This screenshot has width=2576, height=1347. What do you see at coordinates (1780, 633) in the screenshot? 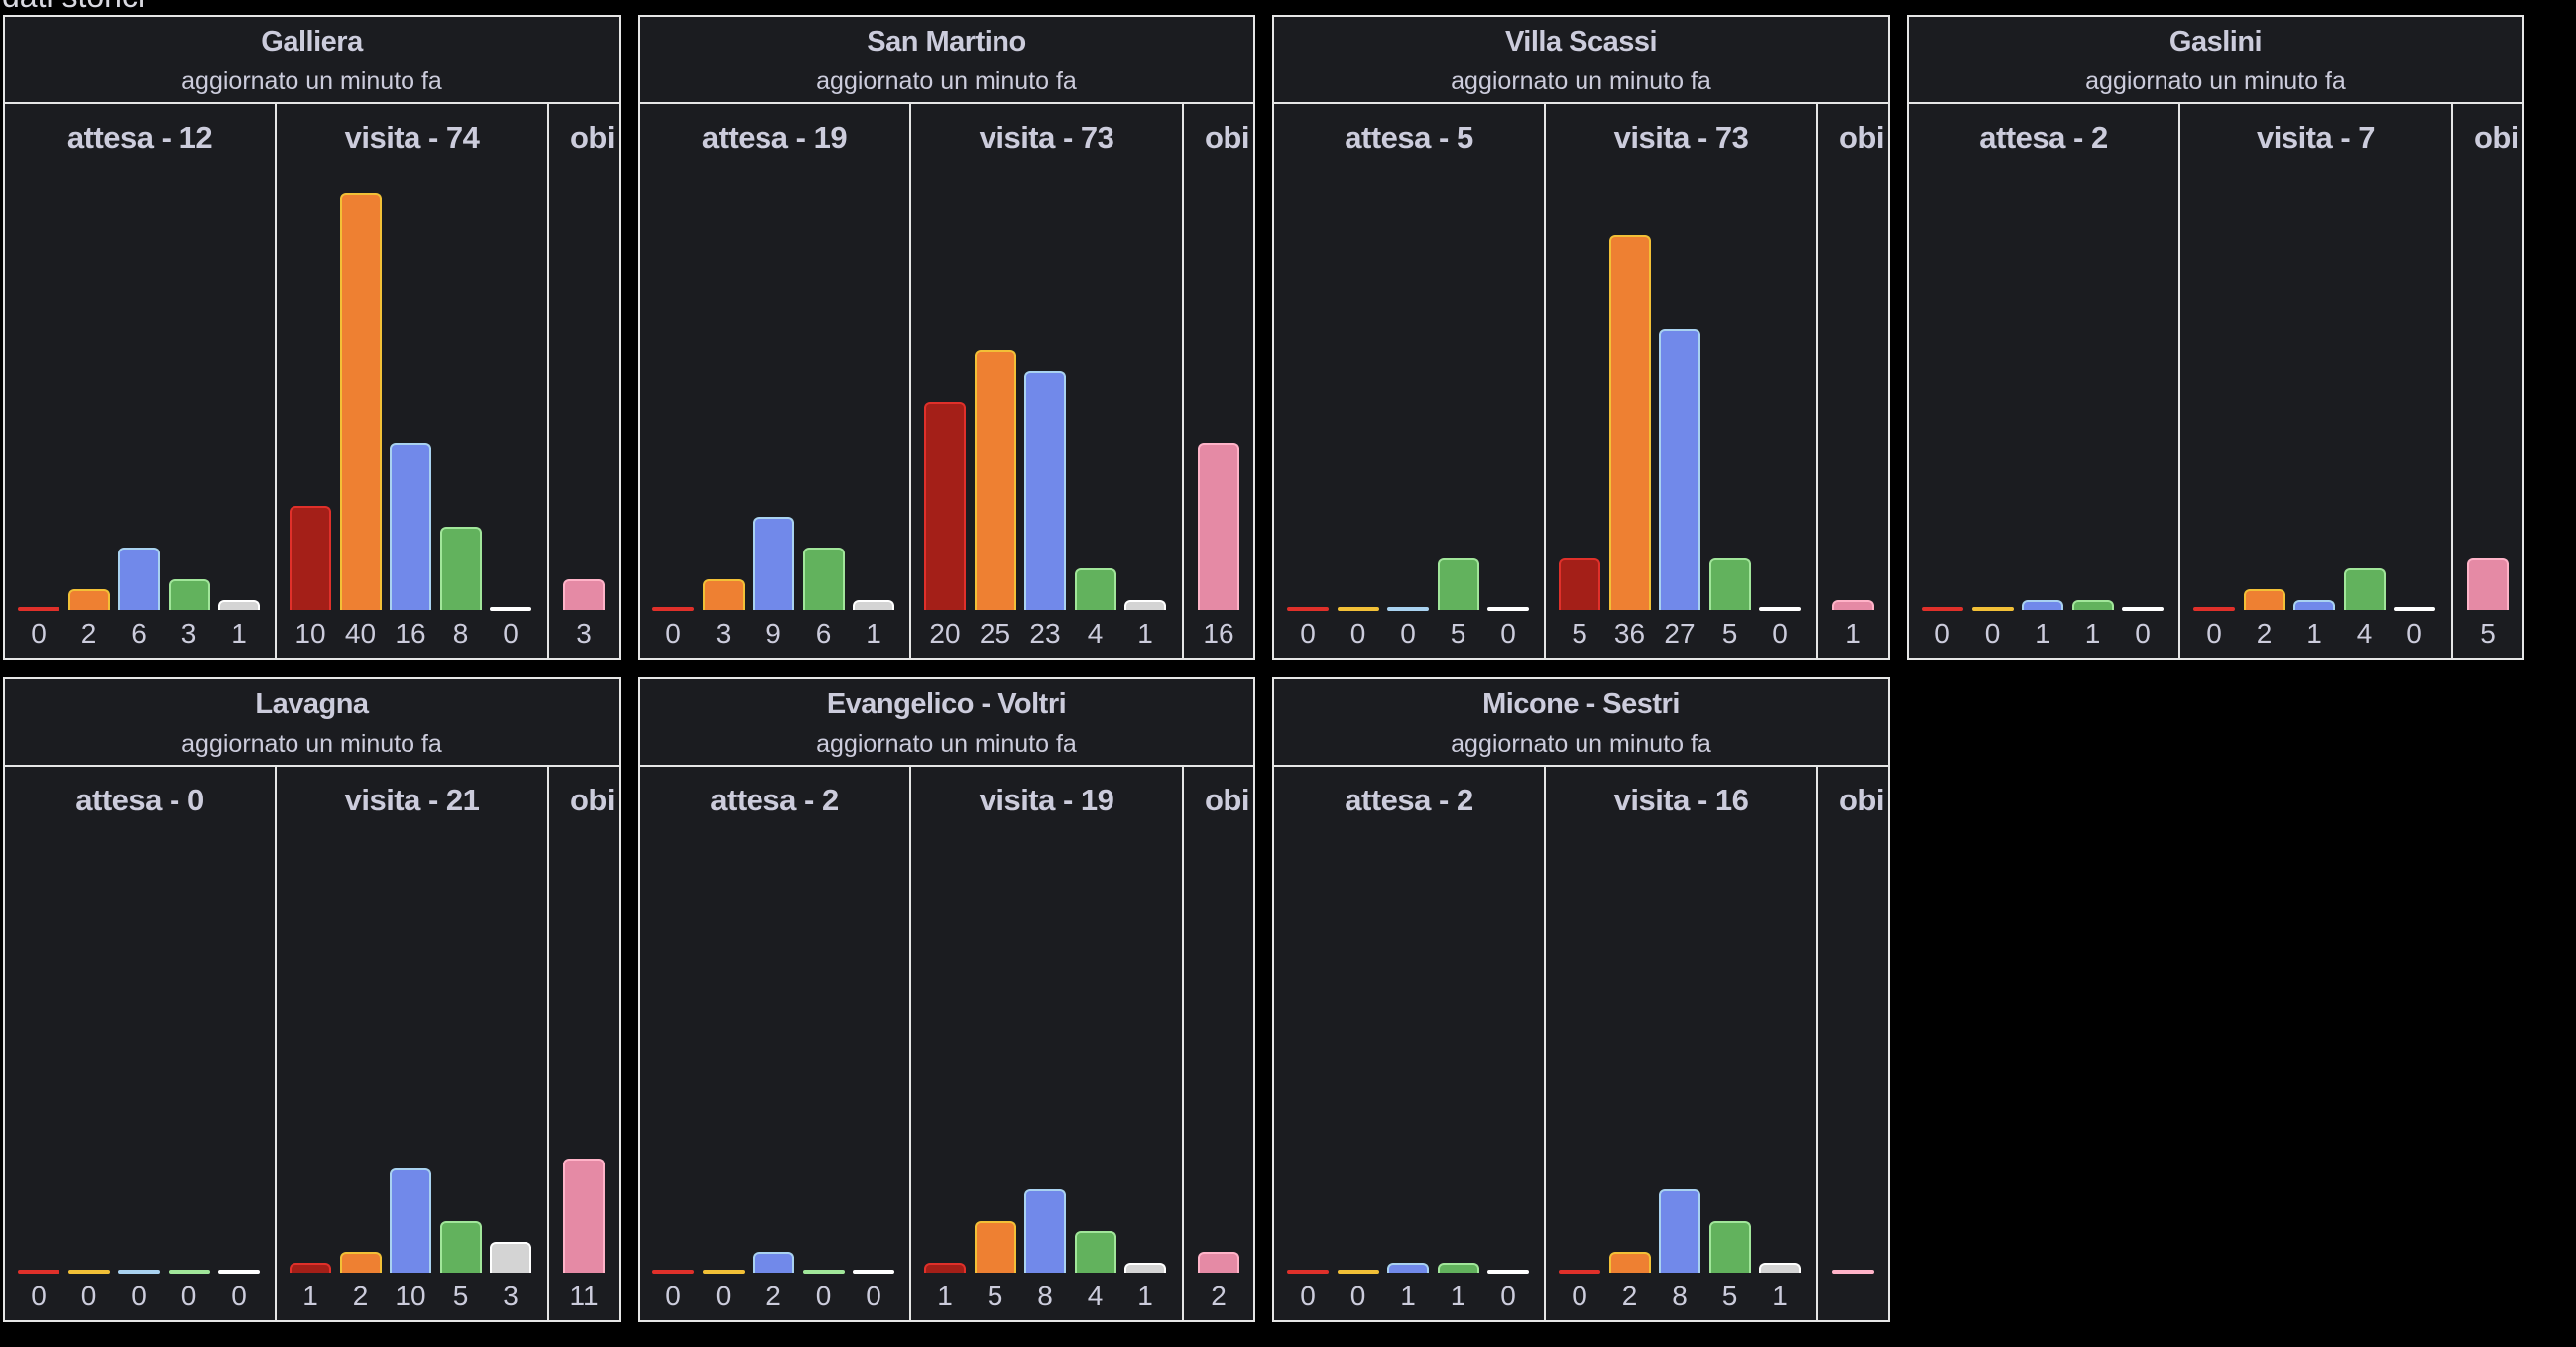
I see `visita-value-label: 0` at bounding box center [1780, 633].